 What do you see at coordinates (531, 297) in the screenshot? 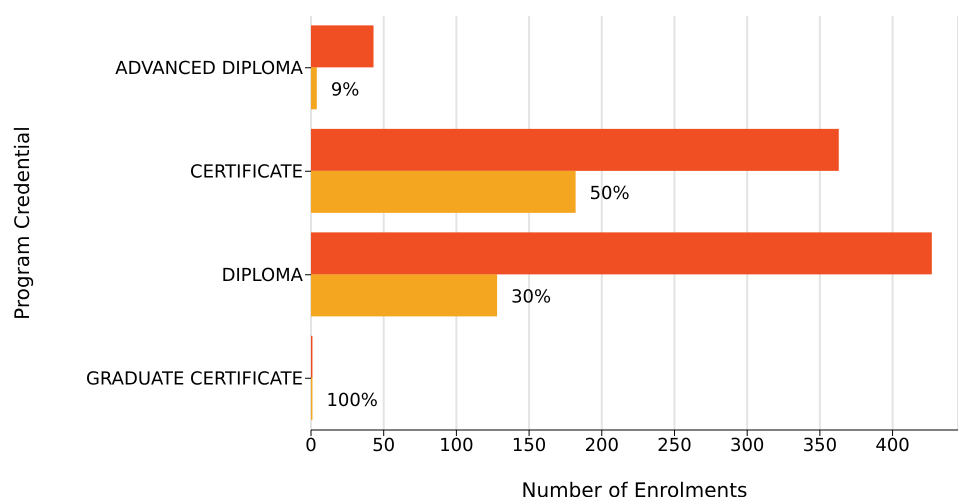
I see `annotation: 30%` at bounding box center [531, 297].